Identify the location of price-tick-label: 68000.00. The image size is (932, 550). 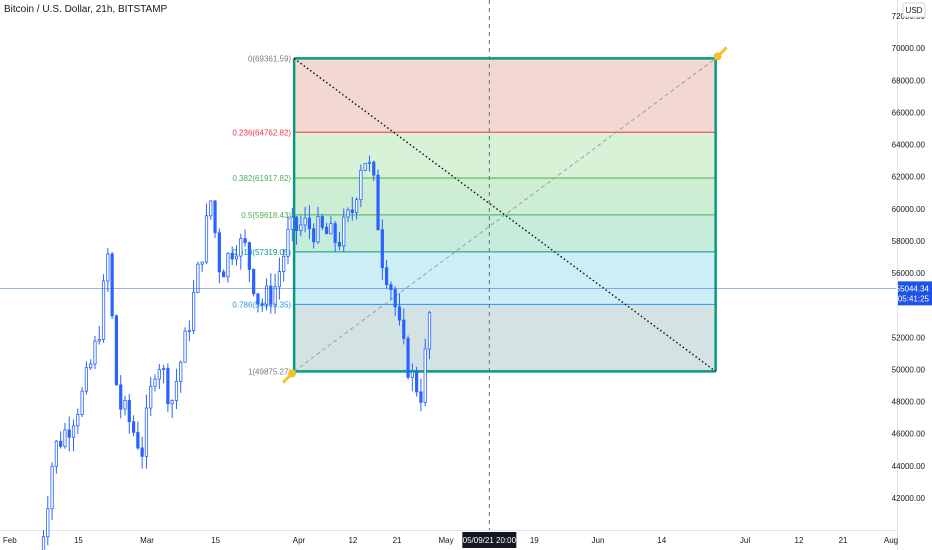
(909, 80).